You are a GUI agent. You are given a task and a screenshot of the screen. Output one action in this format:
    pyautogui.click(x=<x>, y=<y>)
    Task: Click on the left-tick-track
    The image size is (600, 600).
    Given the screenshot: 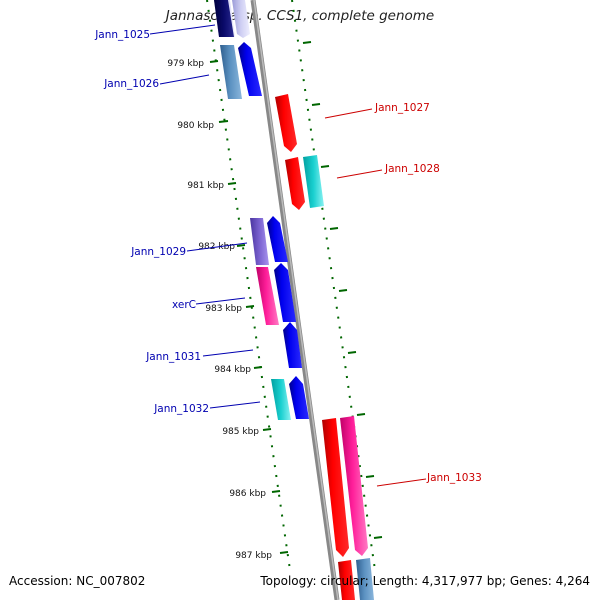 What is the action you would take?
    pyautogui.click(x=248, y=285)
    